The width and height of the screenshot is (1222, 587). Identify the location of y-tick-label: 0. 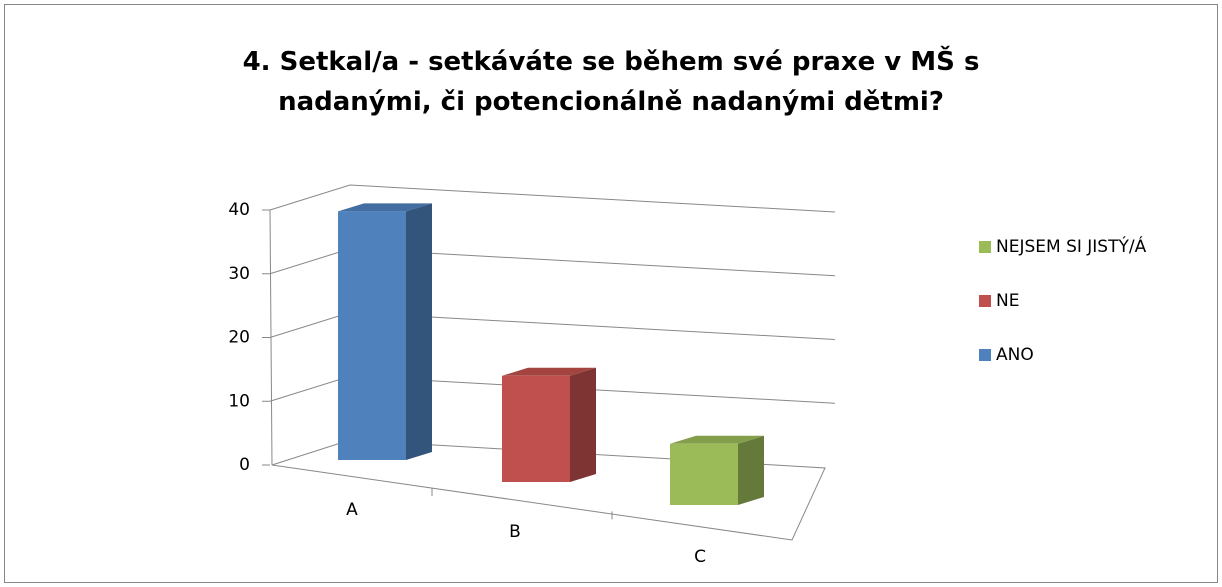
(244, 465).